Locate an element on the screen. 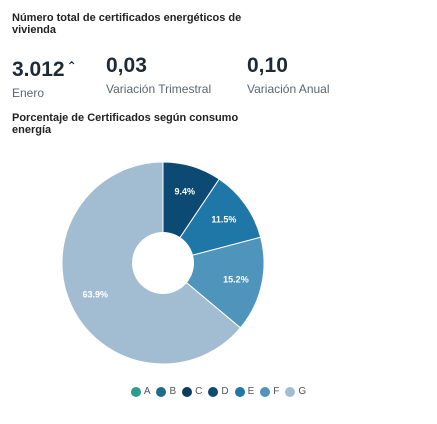 This screenshot has height=424, width=437. legend-label: F is located at coordinates (276, 391).